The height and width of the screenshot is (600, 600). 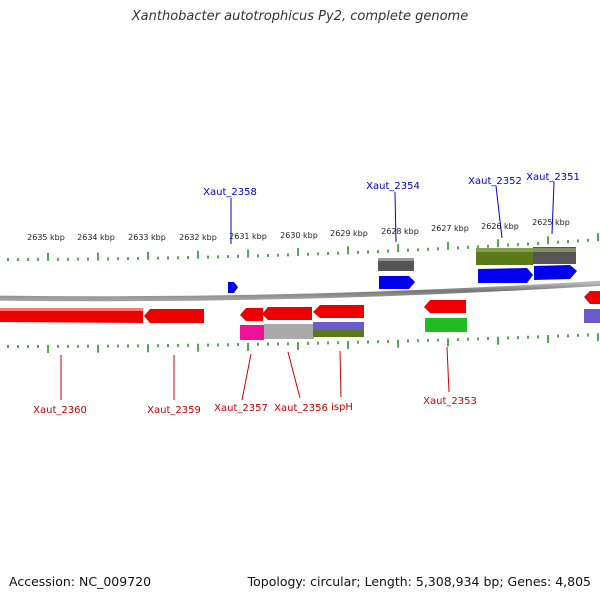 I want to click on genome-backbone, so click(x=300, y=291).